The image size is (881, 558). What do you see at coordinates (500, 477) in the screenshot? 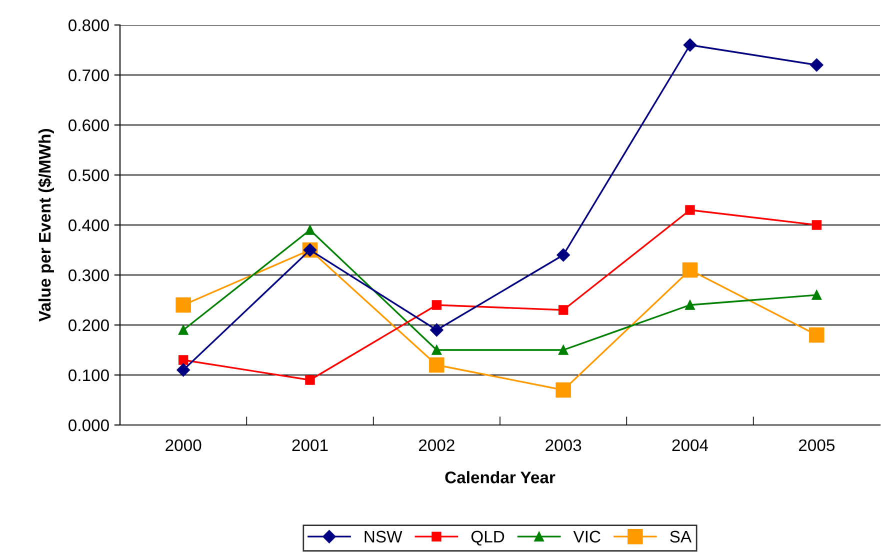
I see `x-axis-title: Calendar Year` at bounding box center [500, 477].